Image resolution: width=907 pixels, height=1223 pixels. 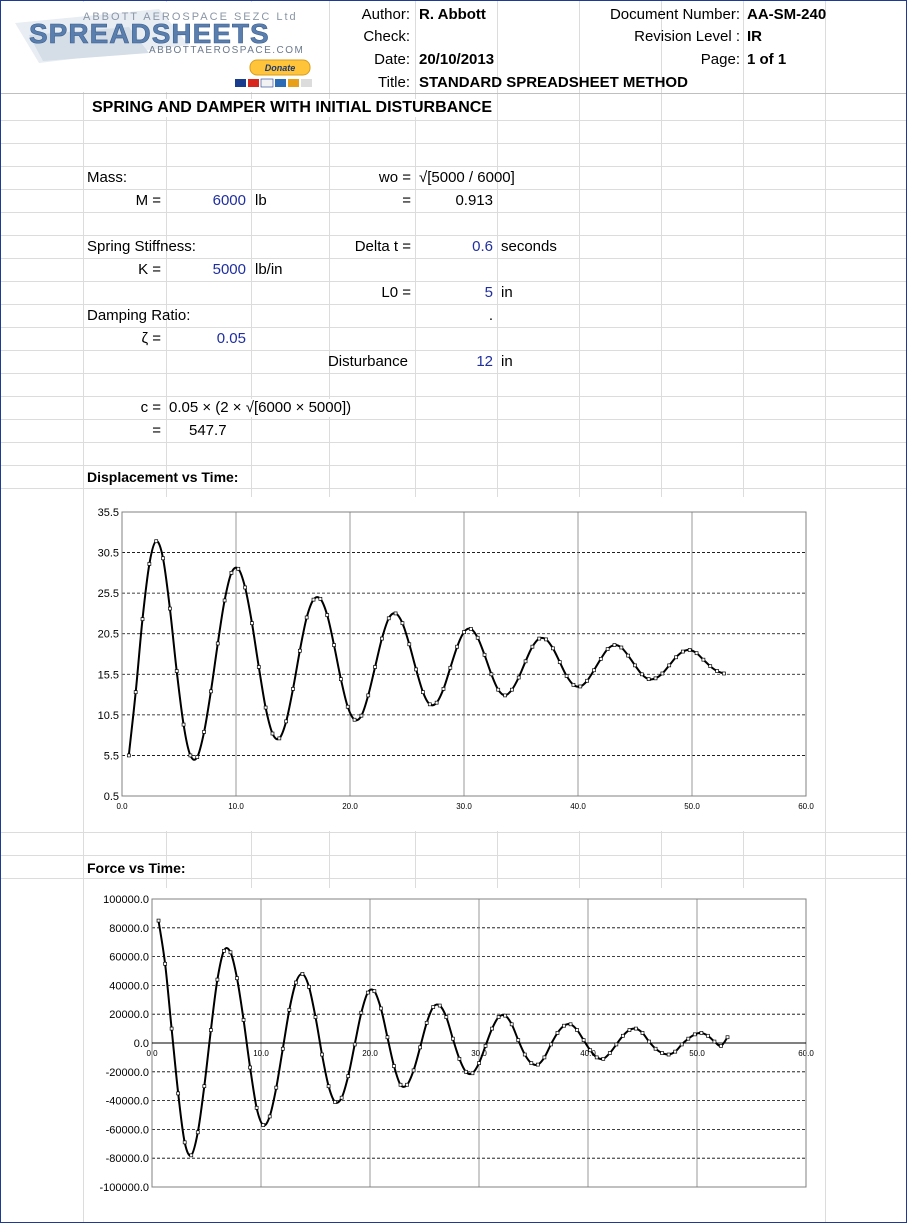 I want to click on y-tick-label: 40000.0, so click(x=129, y=986).